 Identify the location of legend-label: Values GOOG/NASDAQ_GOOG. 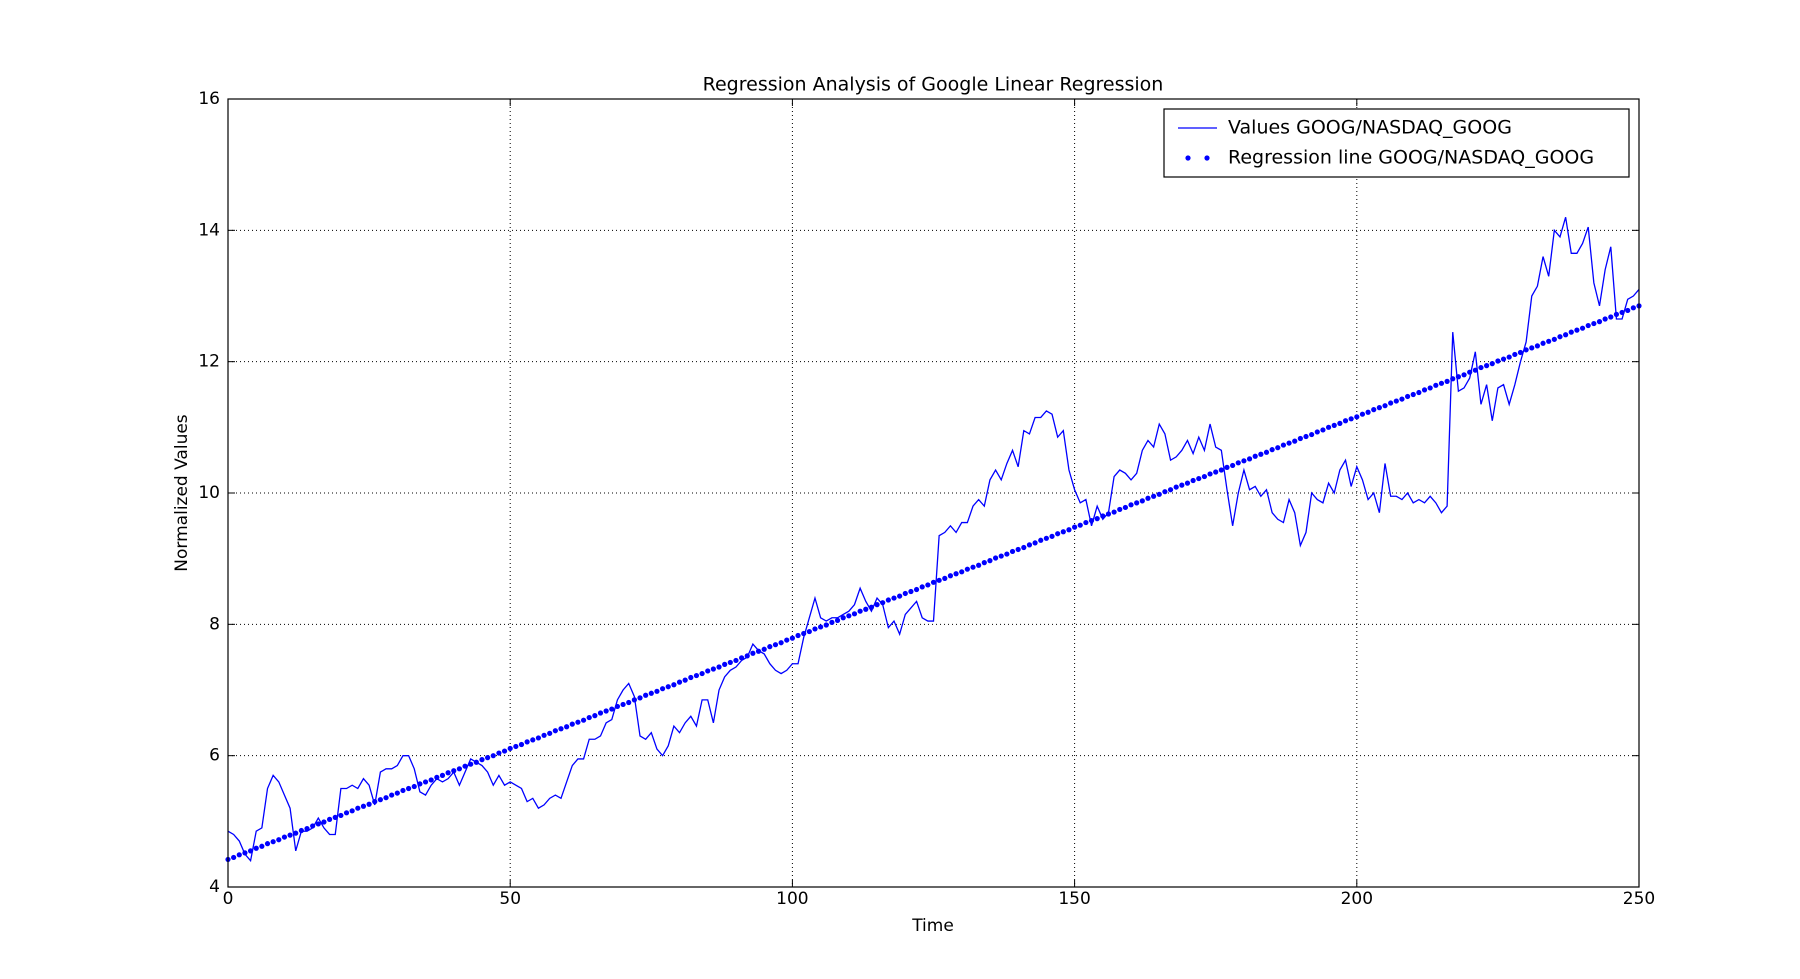
(1370, 128).